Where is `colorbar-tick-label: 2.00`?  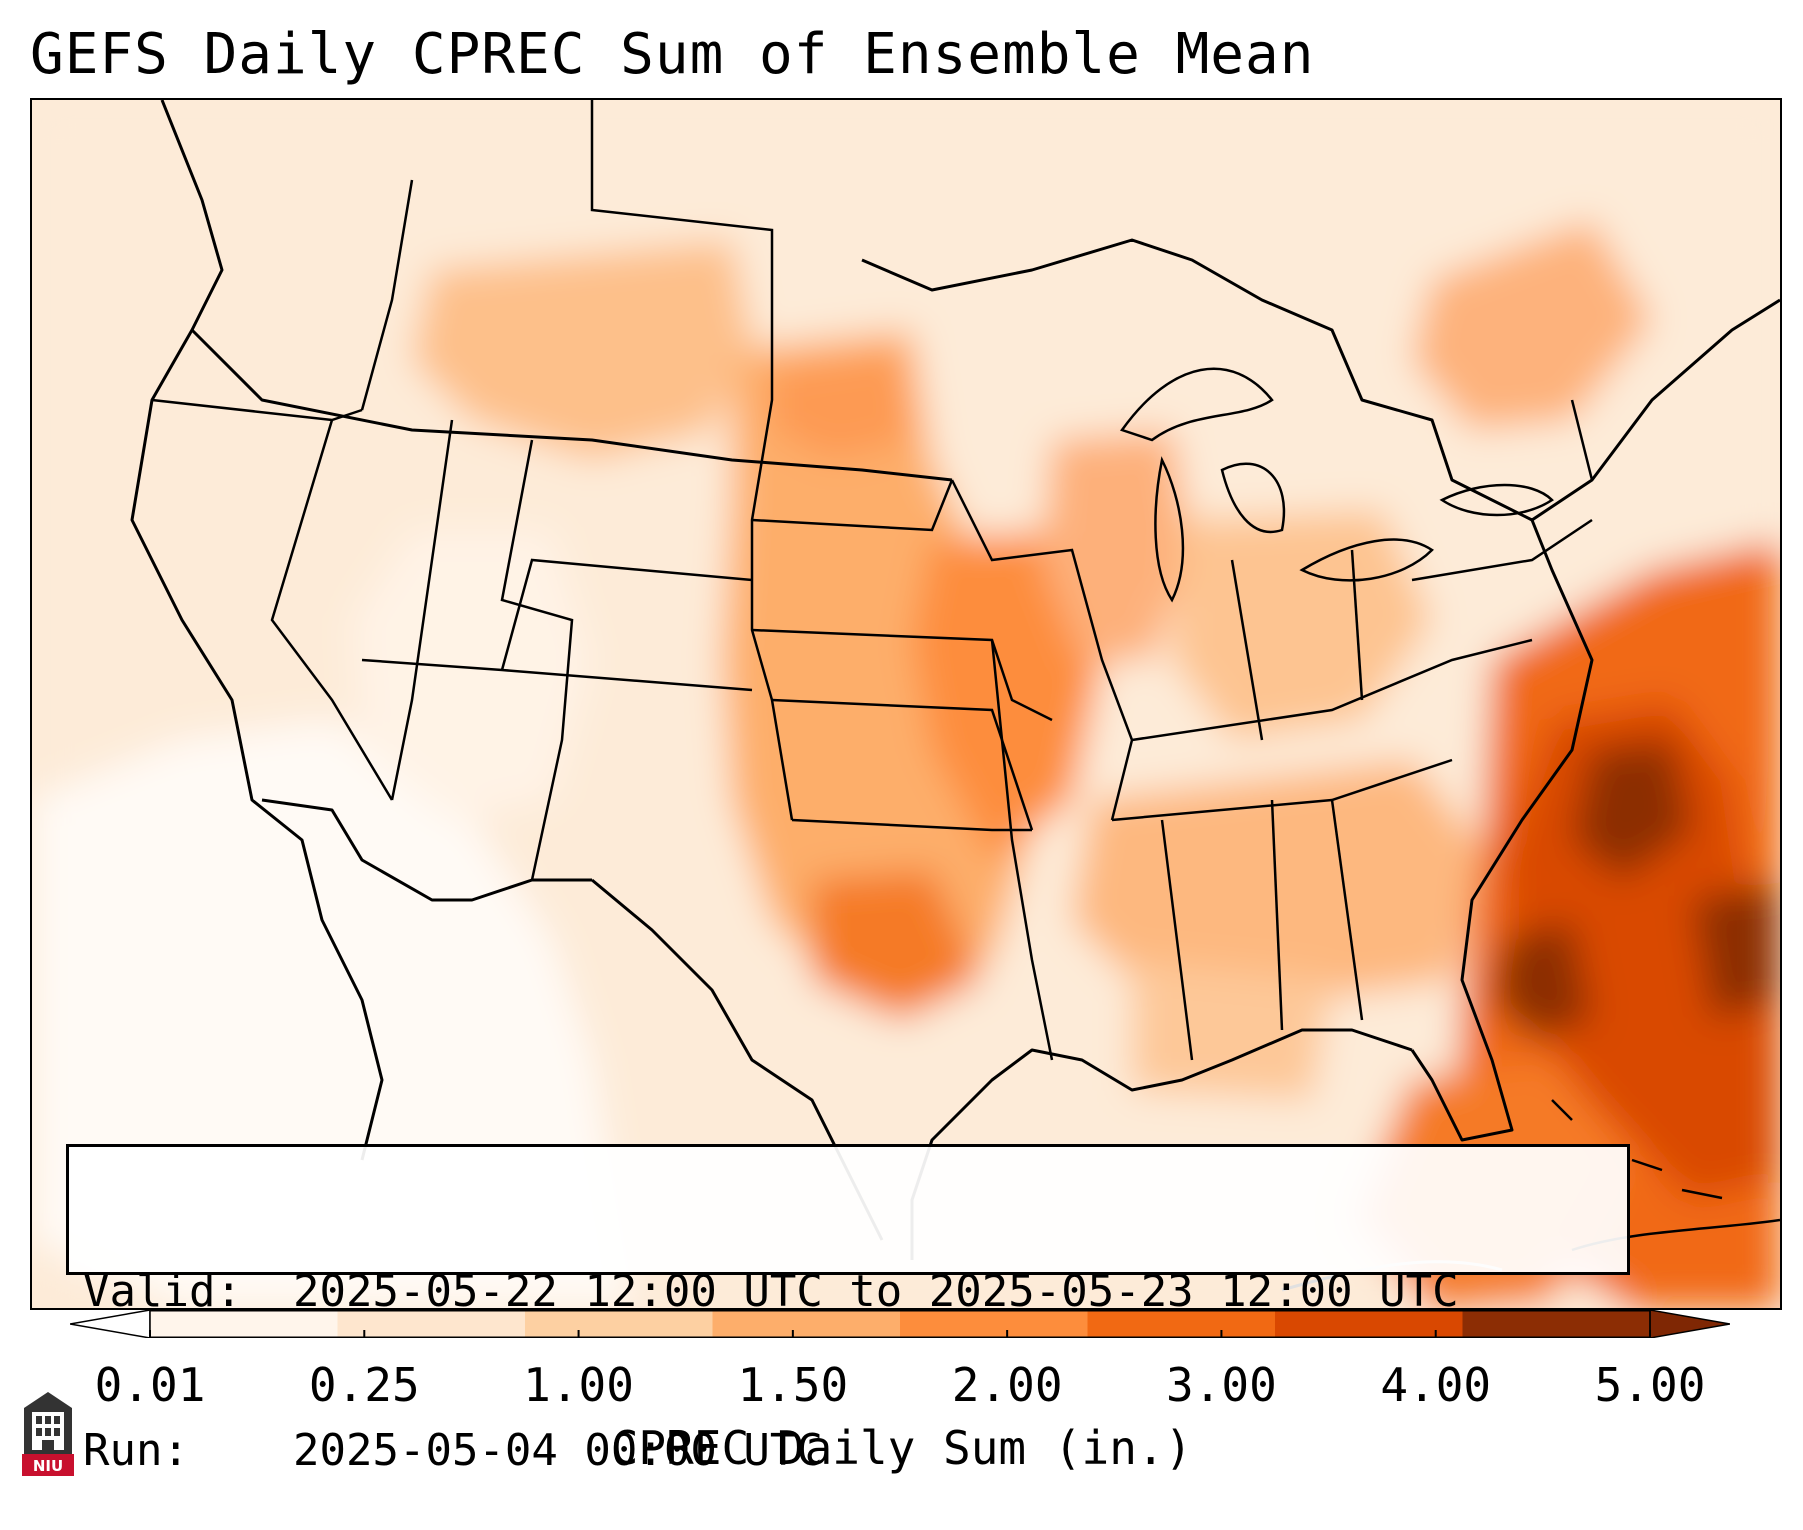 colorbar-tick-label: 2.00 is located at coordinates (1007, 1385).